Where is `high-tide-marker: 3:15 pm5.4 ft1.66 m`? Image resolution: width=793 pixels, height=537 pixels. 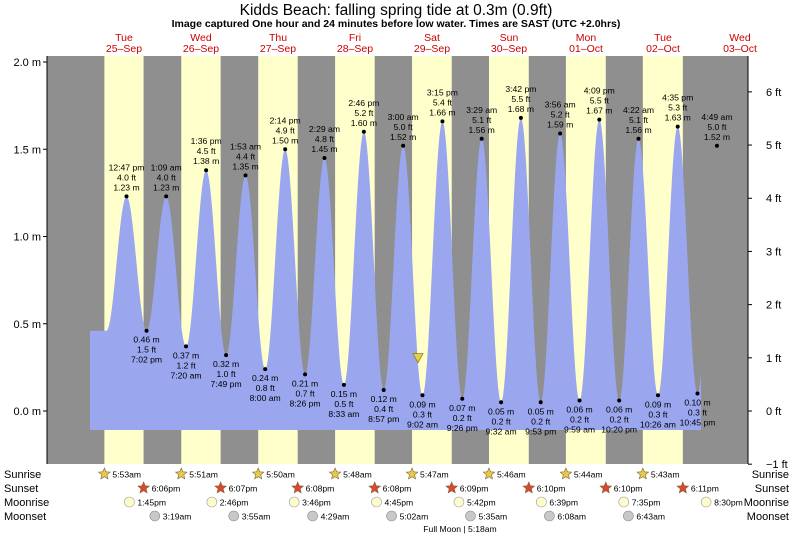
high-tide-marker: 3:15 pm5.4 ft1.66 m is located at coordinates (442, 105).